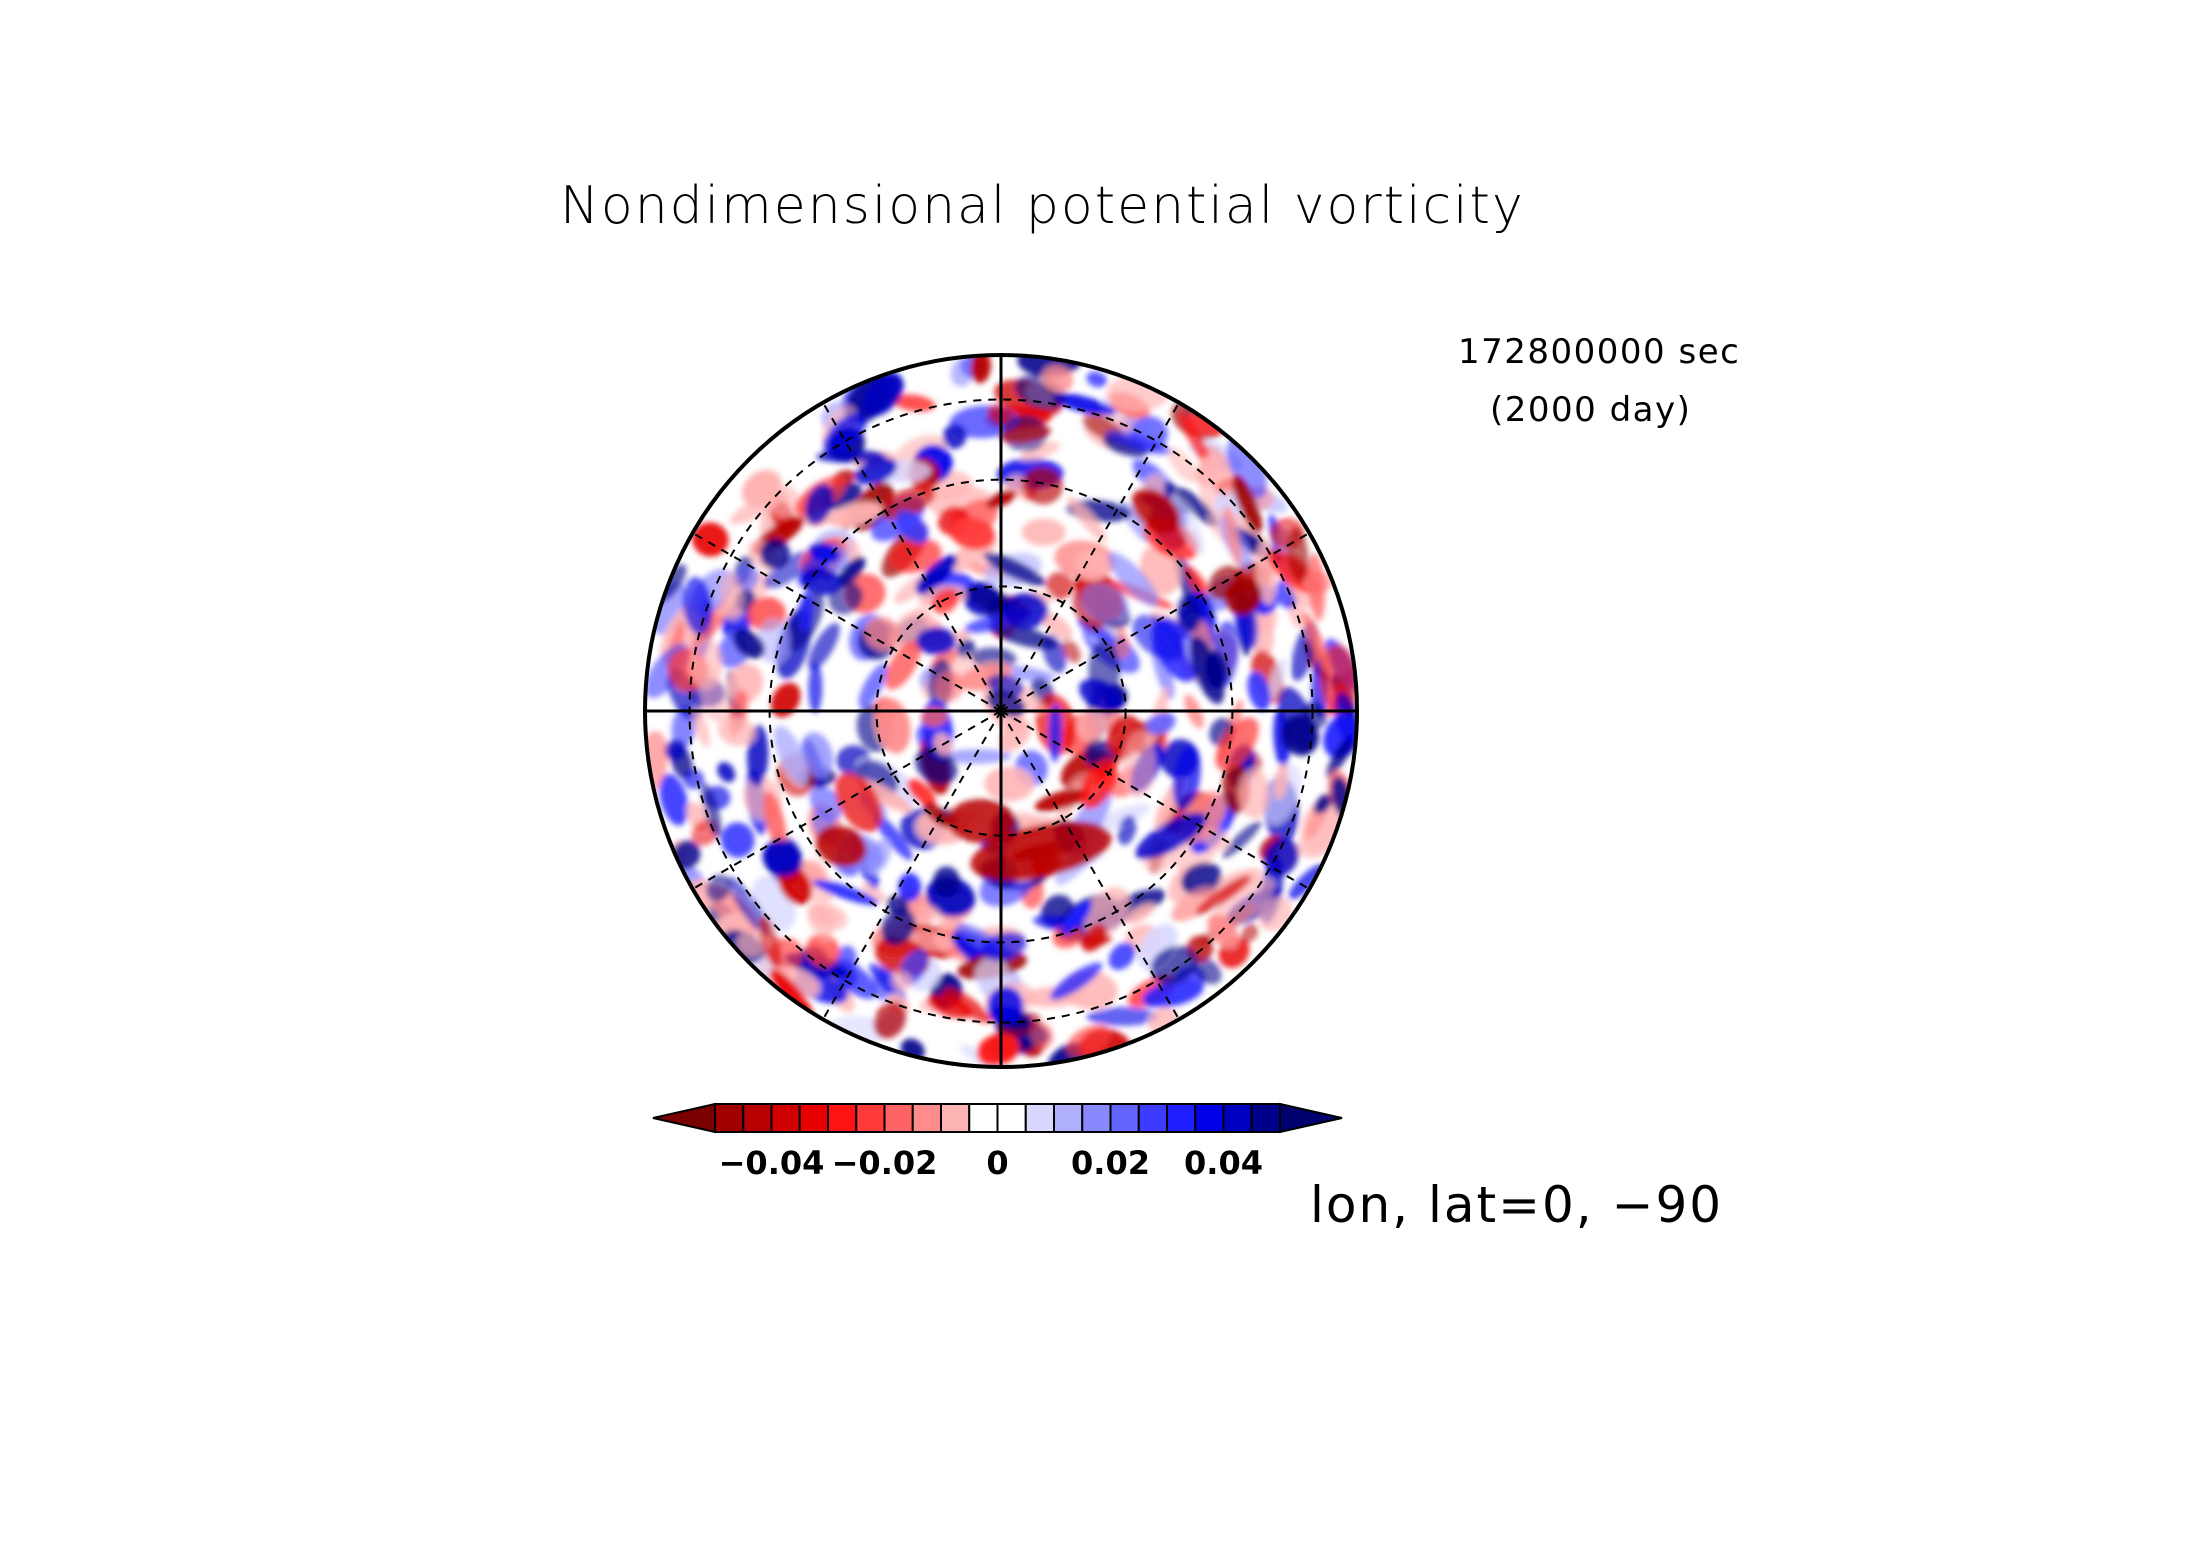  I want to click on pv-field, so click(1001, 711).